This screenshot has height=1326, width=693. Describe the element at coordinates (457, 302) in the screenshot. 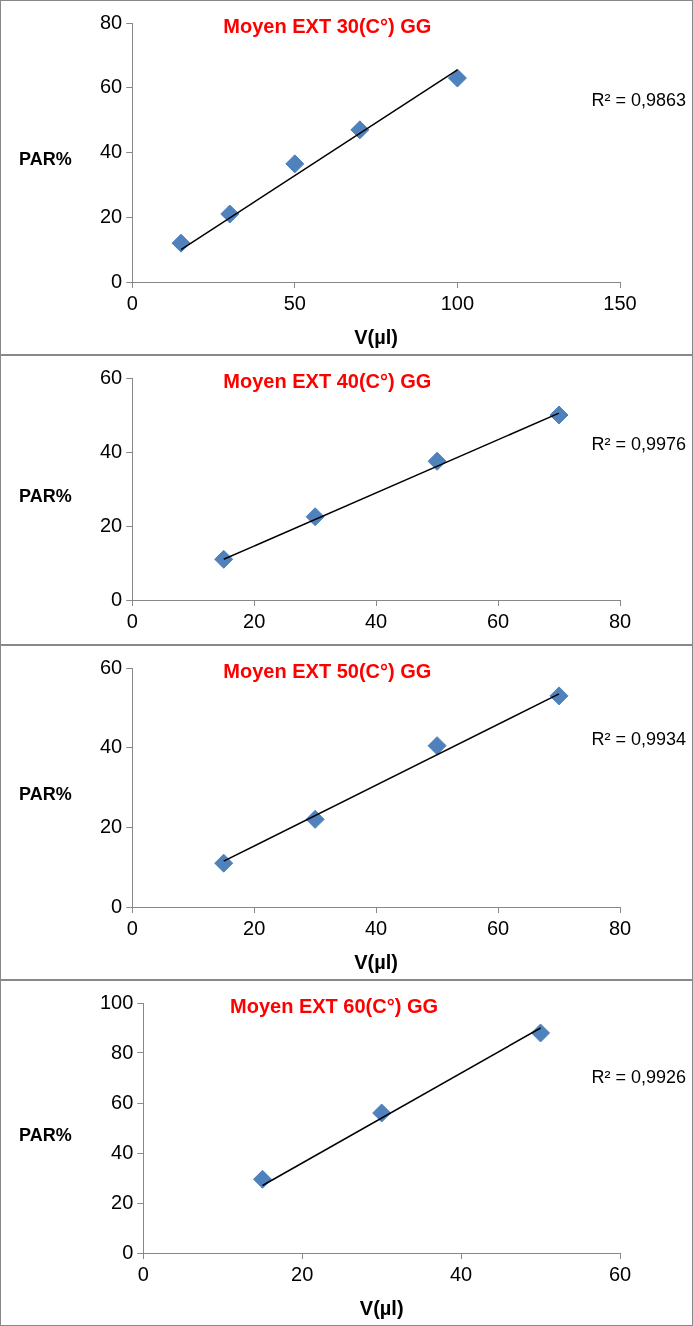

I see `x-tick-label: 100` at that location.